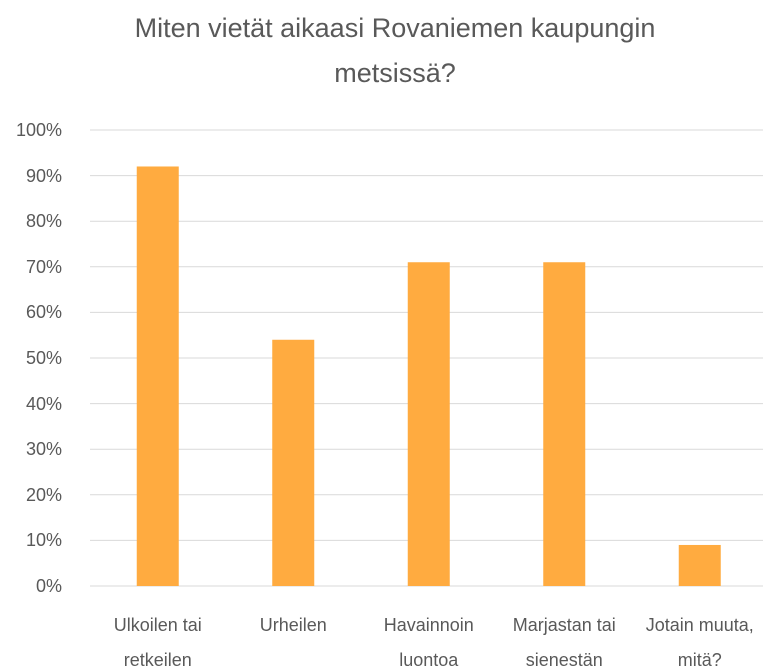 The image size is (763, 670). I want to click on x-tick-label: Marjastan tai sienestän, so click(564, 642).